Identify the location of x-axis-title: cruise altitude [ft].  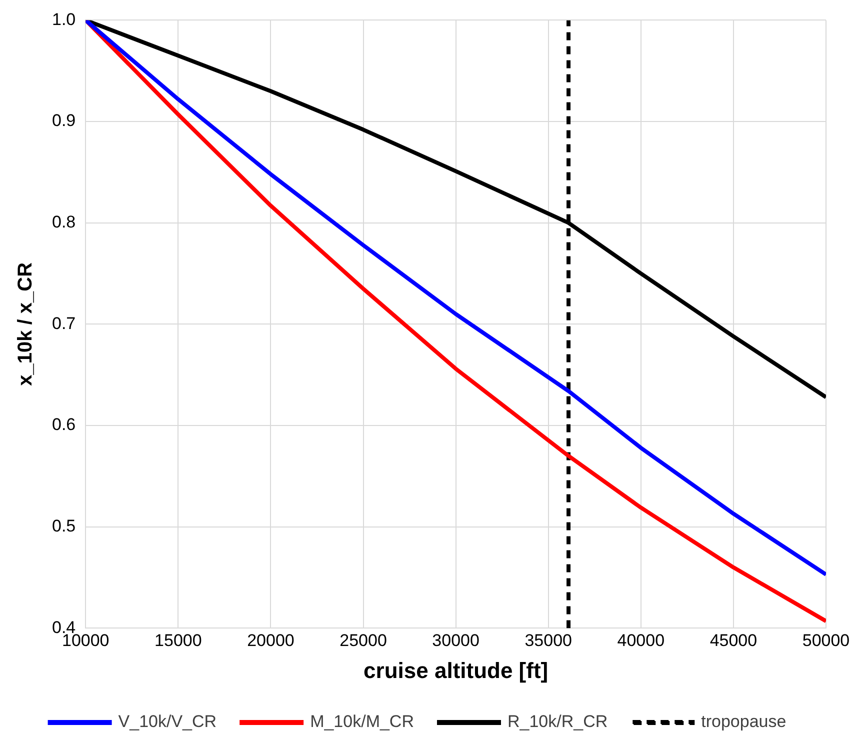
(456, 670).